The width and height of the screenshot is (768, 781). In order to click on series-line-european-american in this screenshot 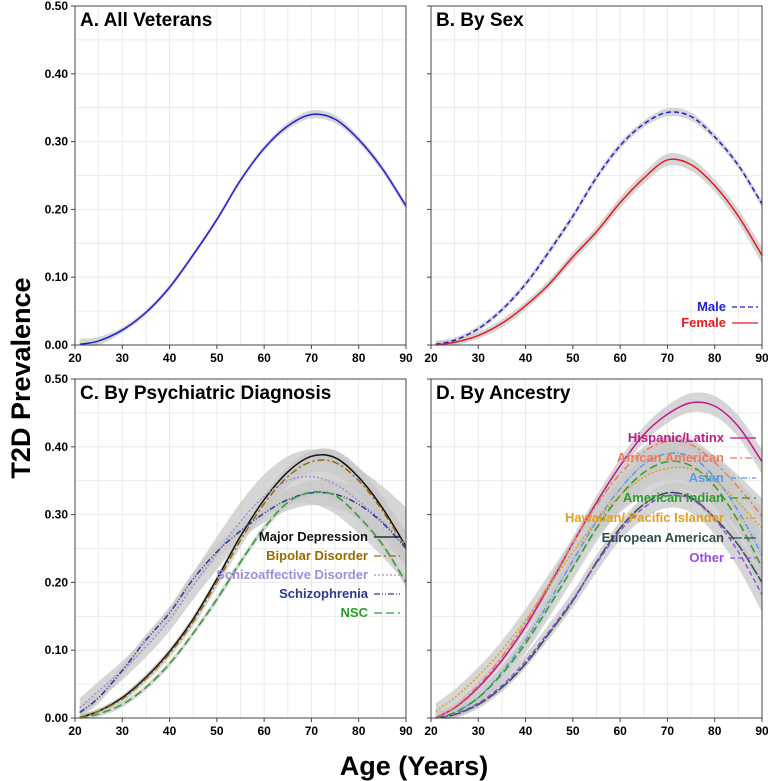, I will do `click(599, 605)`.